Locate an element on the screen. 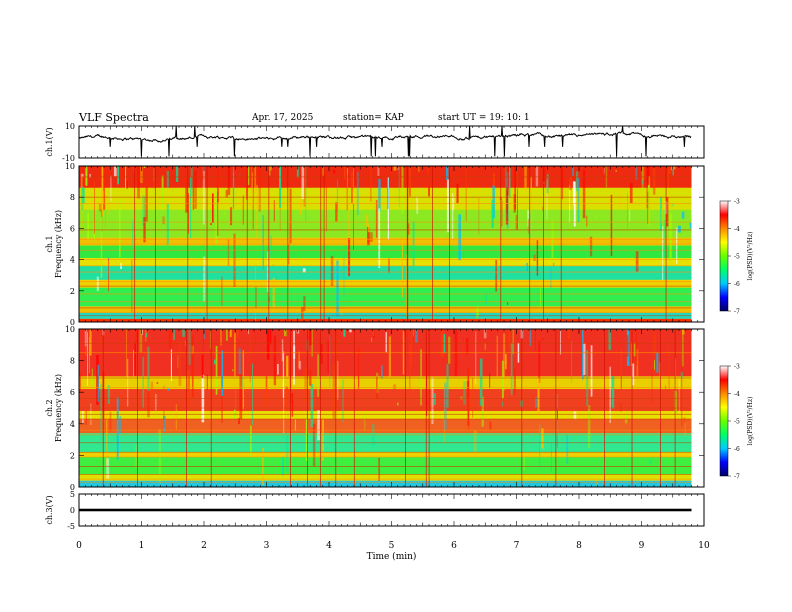  spec2-ytick-label: 8 is located at coordinates (72, 361).